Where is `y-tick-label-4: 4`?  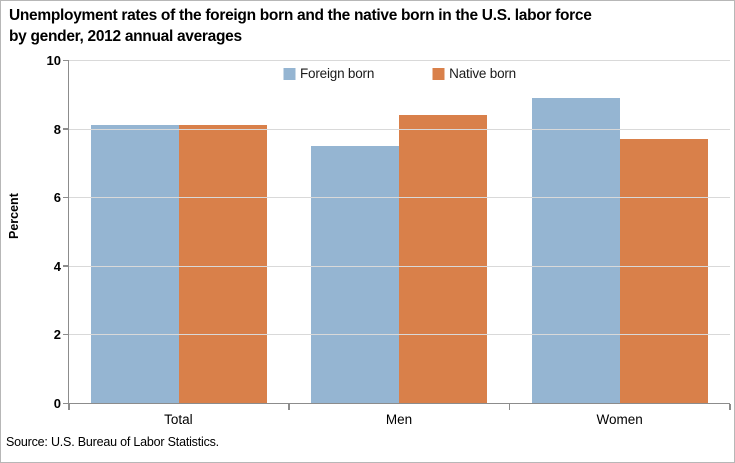 y-tick-label-4: 4 is located at coordinates (57, 266).